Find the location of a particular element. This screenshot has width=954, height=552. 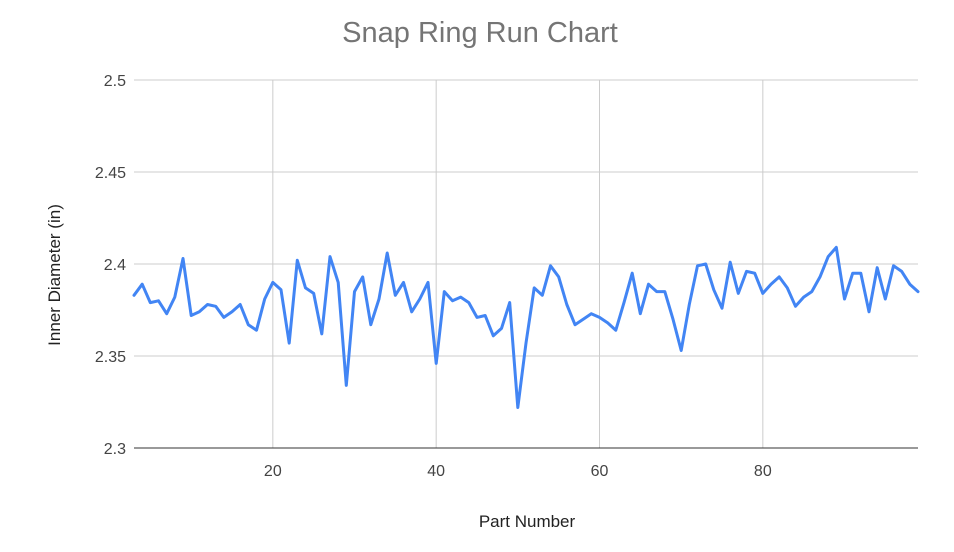

x-axis-label: Part Number is located at coordinates (527, 521).